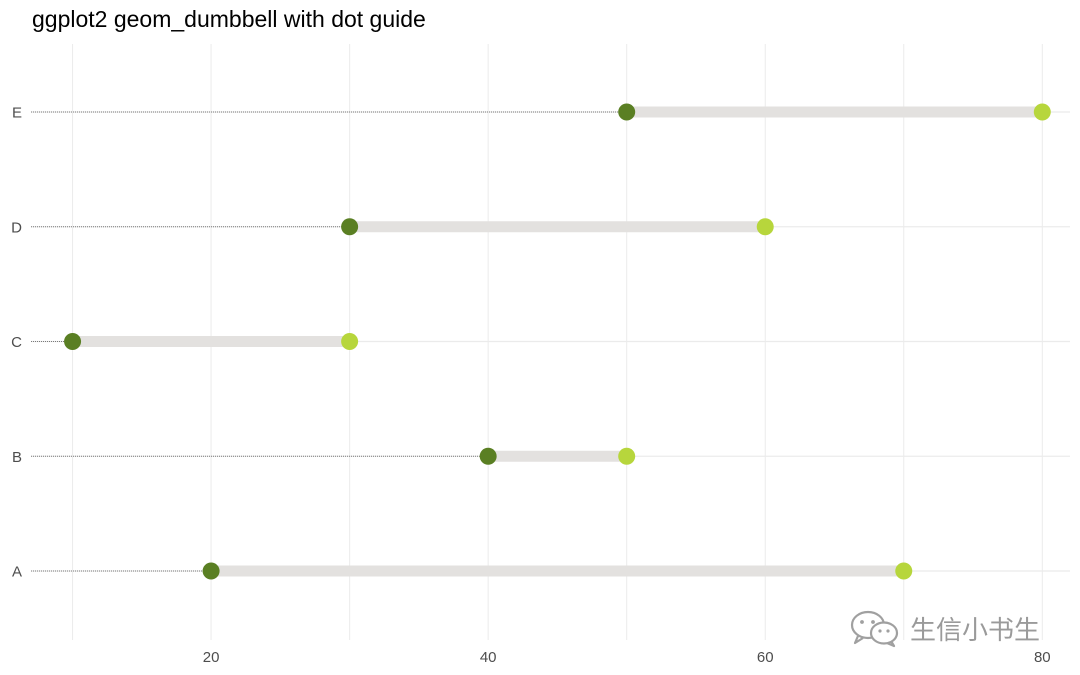  I want to click on wechat-icon, so click(874, 629).